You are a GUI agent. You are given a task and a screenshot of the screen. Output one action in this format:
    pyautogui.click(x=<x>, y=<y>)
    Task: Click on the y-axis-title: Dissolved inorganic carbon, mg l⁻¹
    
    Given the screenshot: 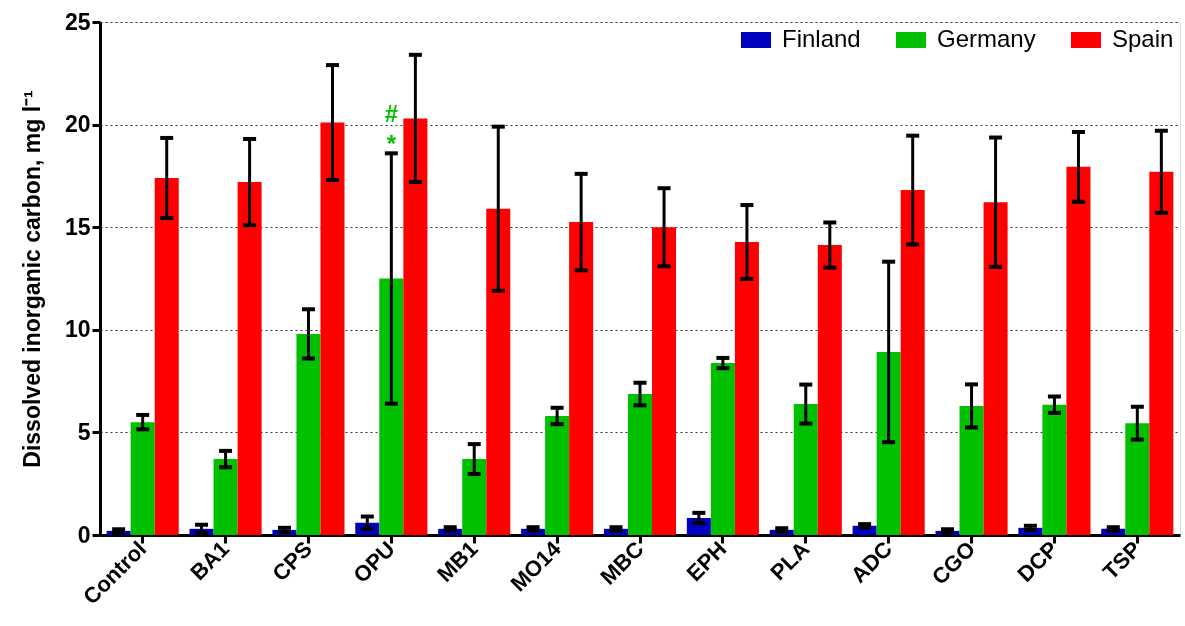 What is the action you would take?
    pyautogui.click(x=31, y=279)
    